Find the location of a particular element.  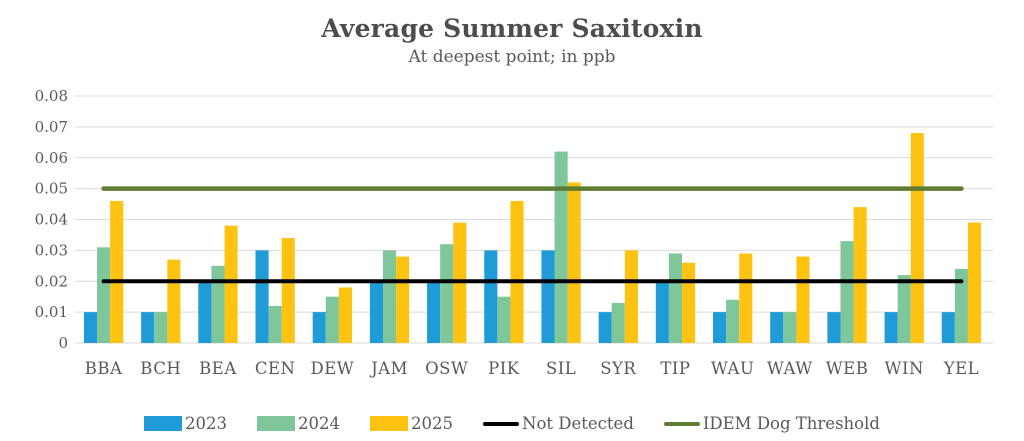

bar-BEA-2024 is located at coordinates (218, 304).